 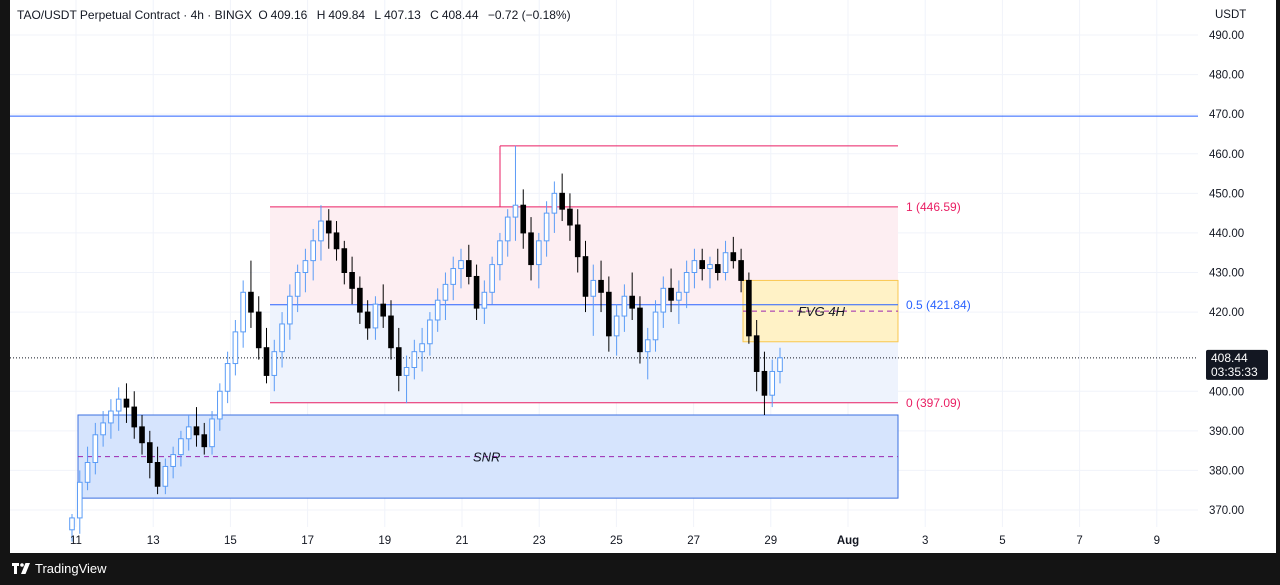 What do you see at coordinates (1237, 276) in the screenshot?
I see `price-axis-bg` at bounding box center [1237, 276].